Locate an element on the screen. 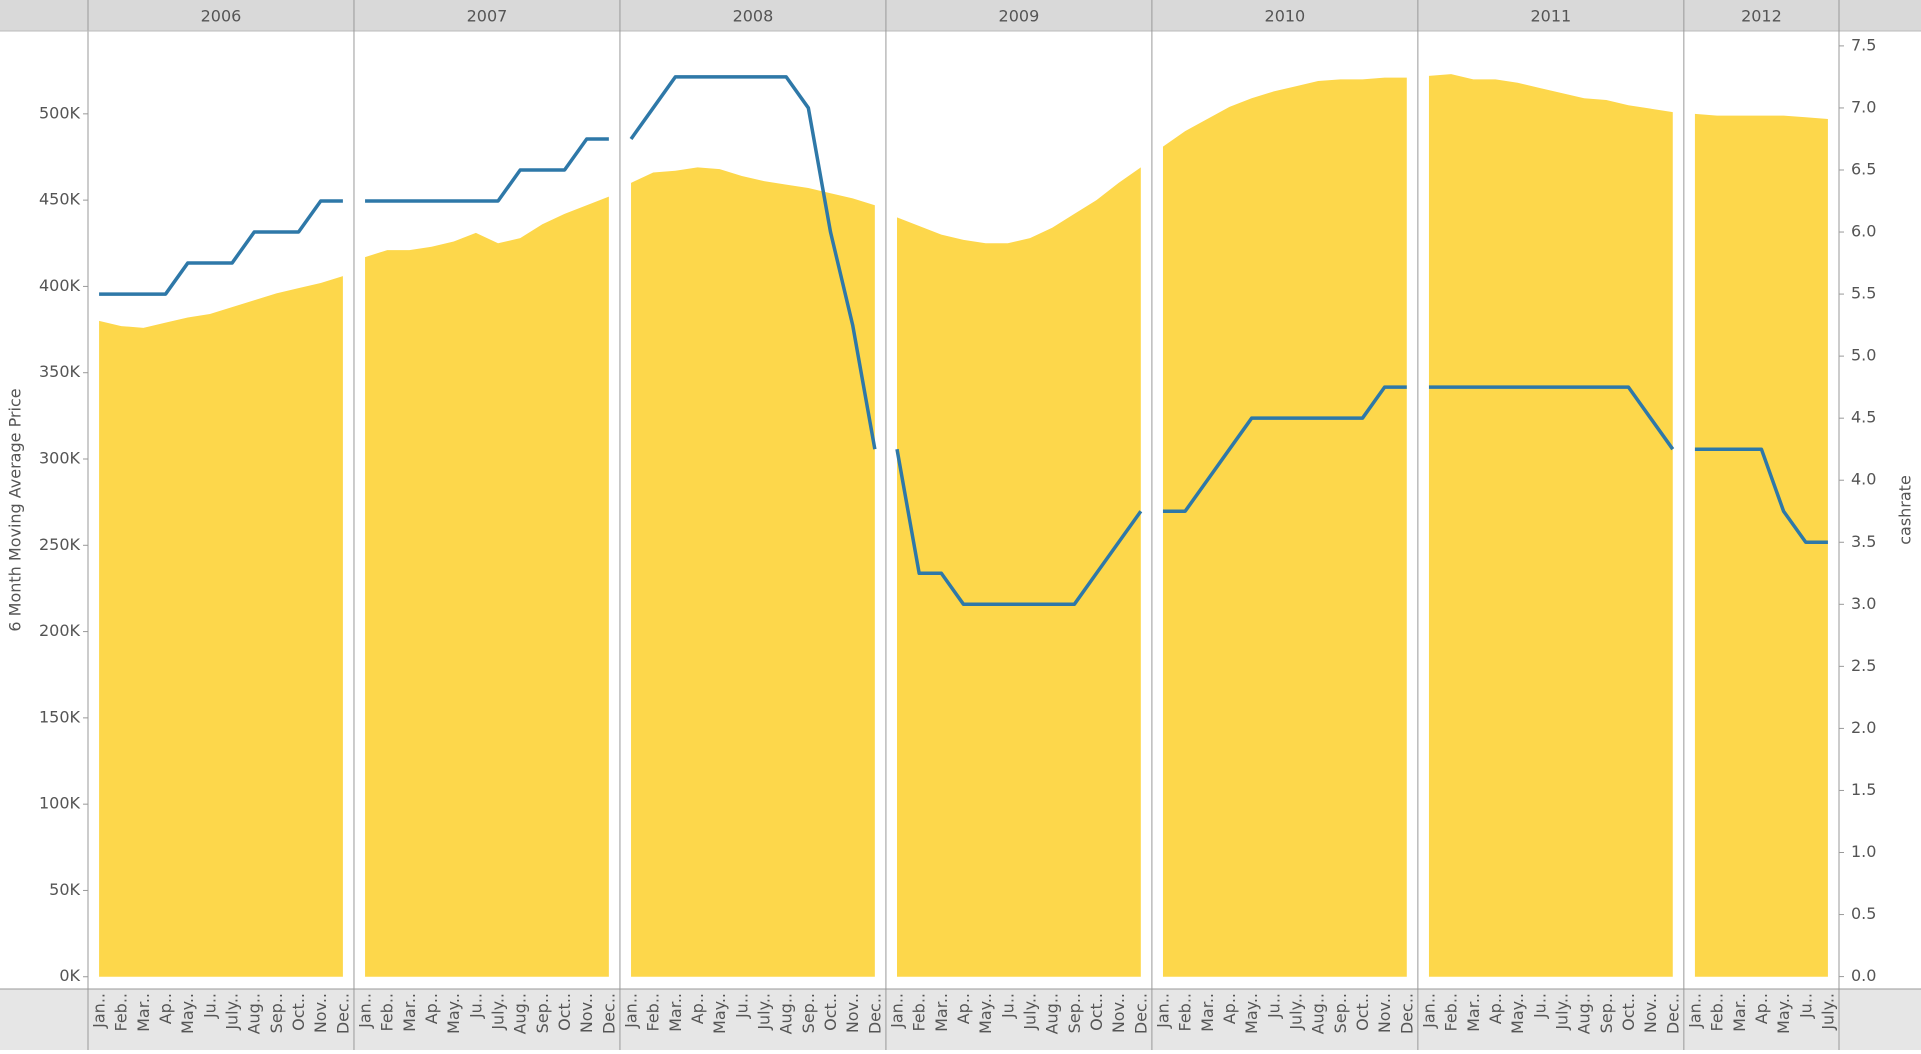 Image resolution: width=1921 pixels, height=1054 pixels. y2-tick-label: 6.5 is located at coordinates (1863, 168).